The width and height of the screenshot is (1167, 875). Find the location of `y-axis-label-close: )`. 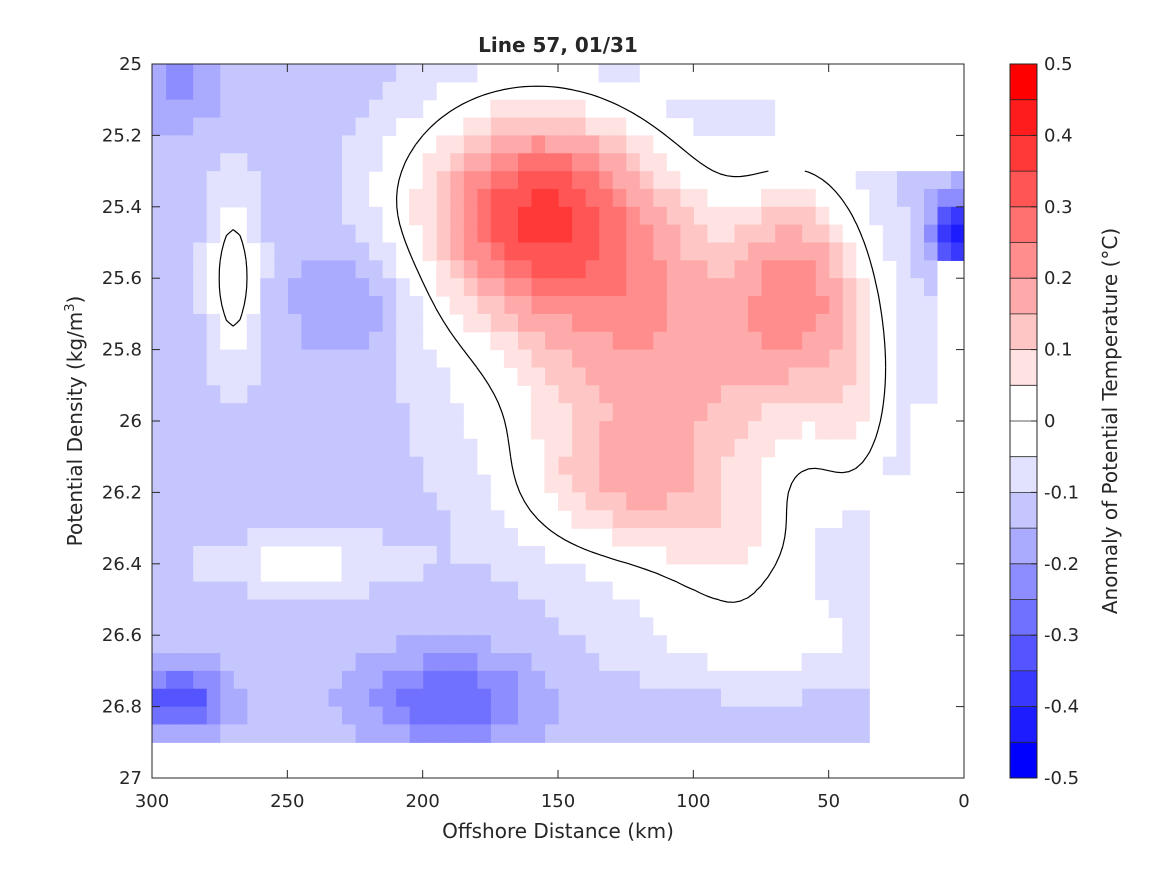

y-axis-label-close: ) is located at coordinates (75, 300).